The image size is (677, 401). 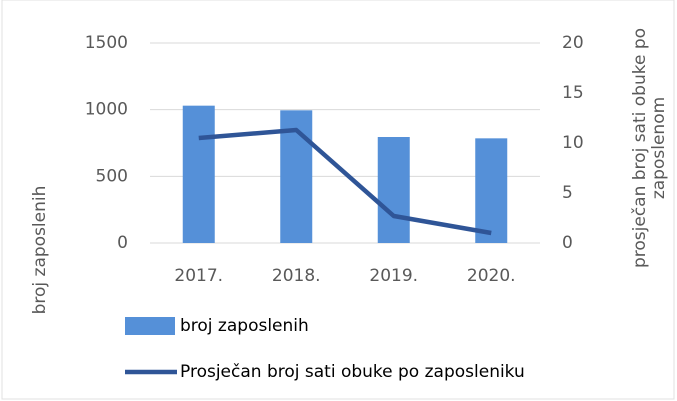 What do you see at coordinates (491, 276) in the screenshot?
I see `x-tick-label: 2020.` at bounding box center [491, 276].